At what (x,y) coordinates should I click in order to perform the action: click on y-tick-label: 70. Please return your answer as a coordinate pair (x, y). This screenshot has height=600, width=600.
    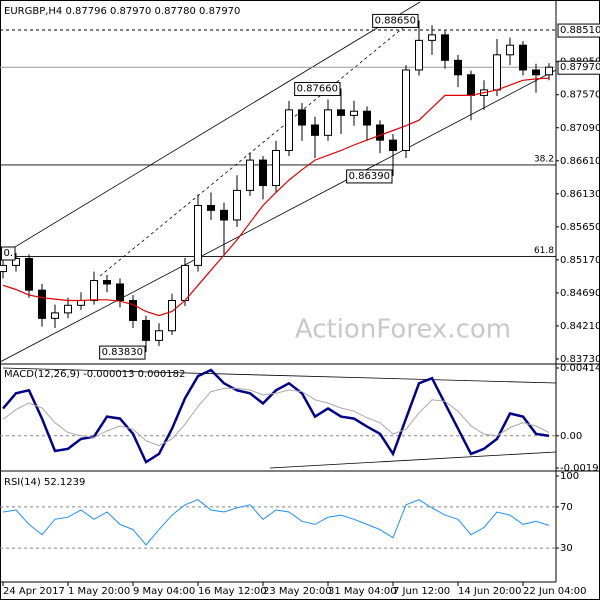
    Looking at the image, I should click on (566, 507).